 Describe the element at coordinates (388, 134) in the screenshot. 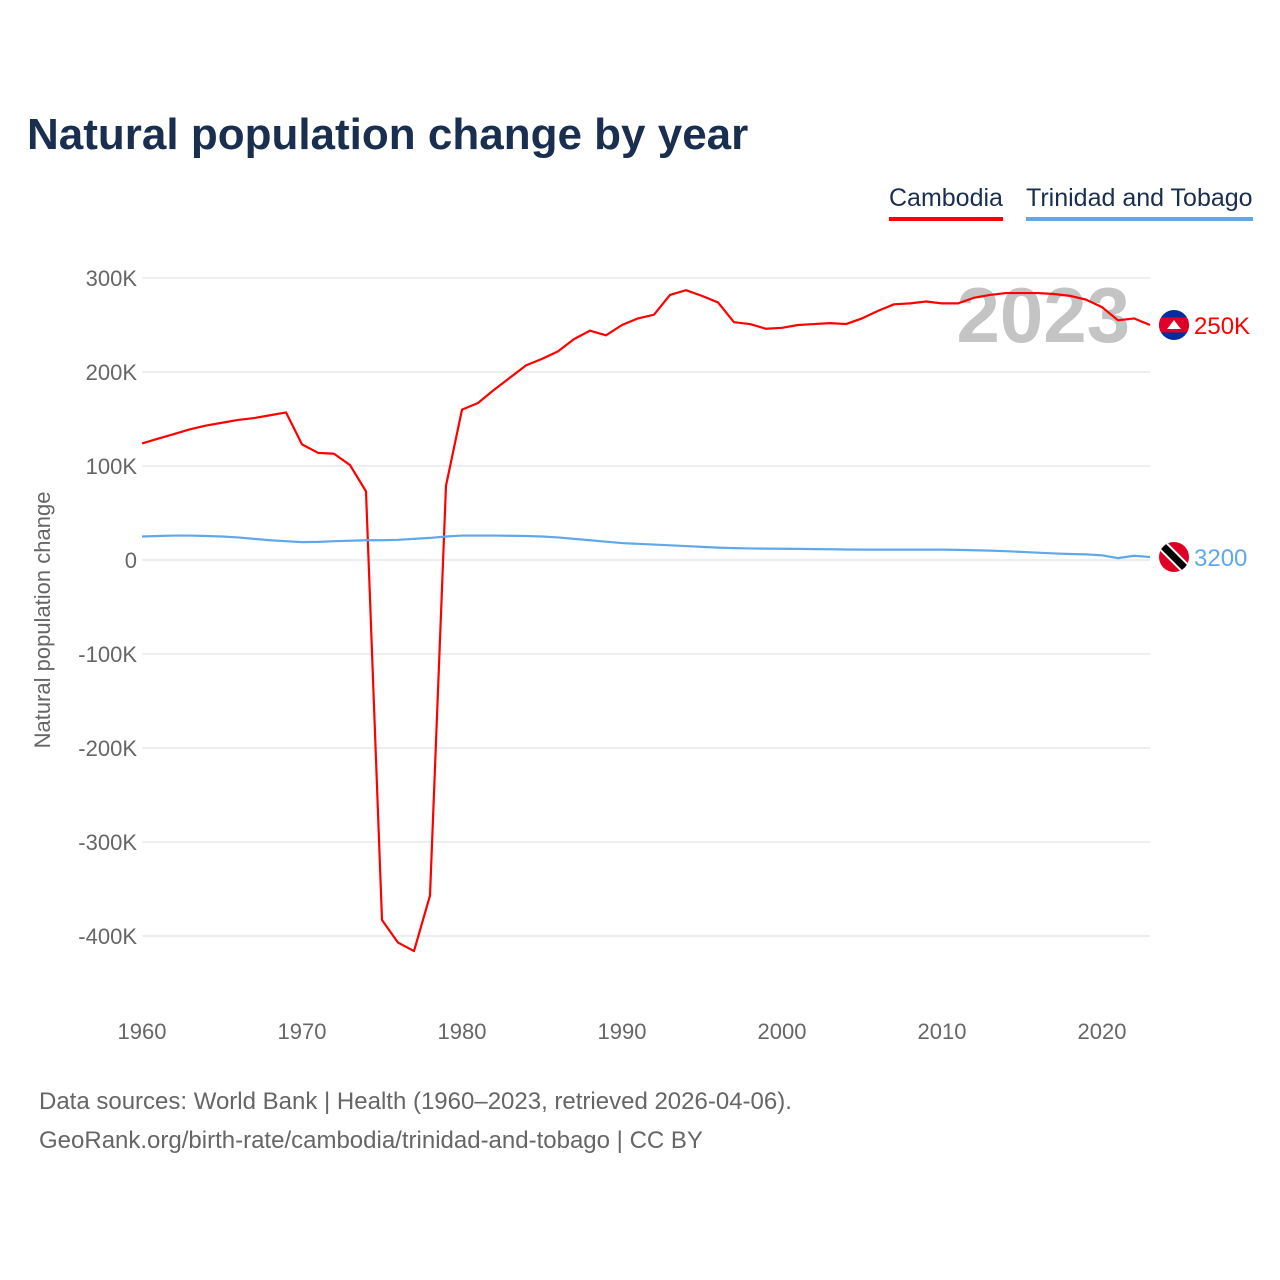

I see `chart-title: Natural population change by year` at that location.